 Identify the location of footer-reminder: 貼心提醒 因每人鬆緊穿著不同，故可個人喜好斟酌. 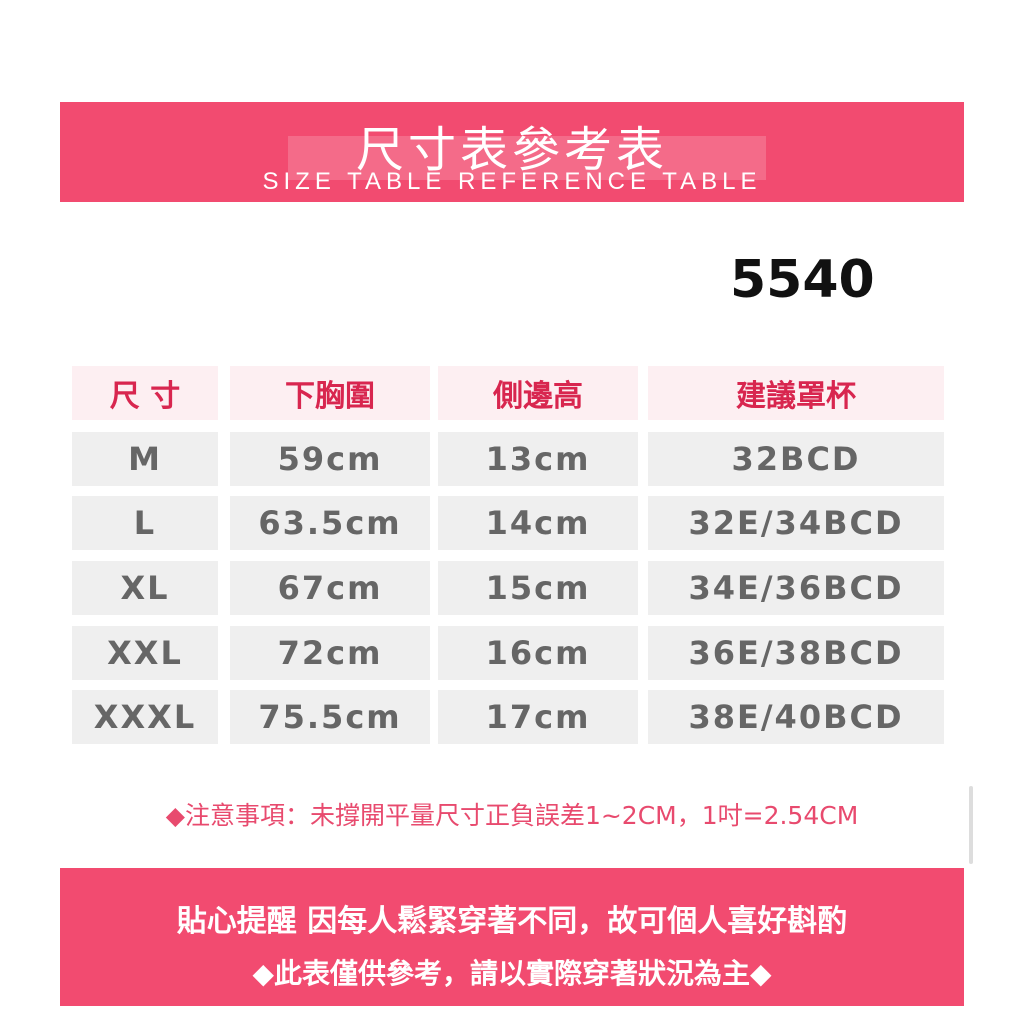
(512, 921).